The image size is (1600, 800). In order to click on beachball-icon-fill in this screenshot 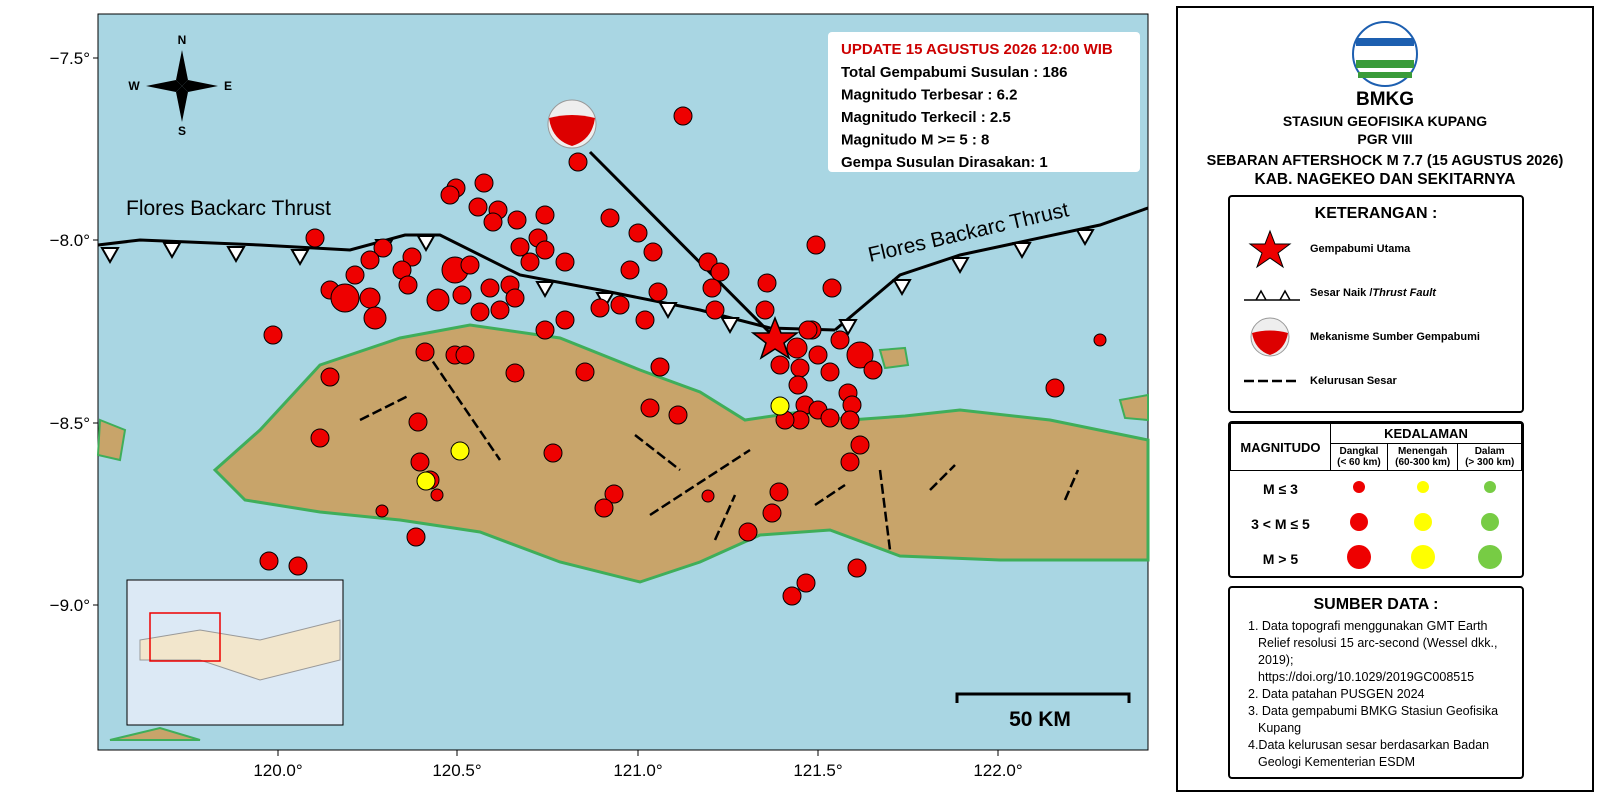, I will do `click(1270, 342)`.